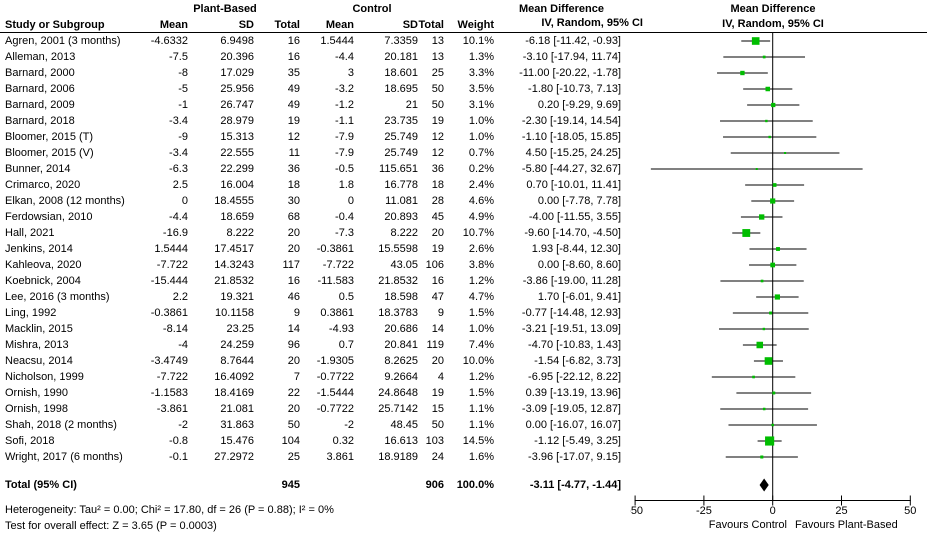 The height and width of the screenshot is (544, 927). Describe the element at coordinates (478, 41) in the screenshot. I see `weight: 10.1%` at that location.